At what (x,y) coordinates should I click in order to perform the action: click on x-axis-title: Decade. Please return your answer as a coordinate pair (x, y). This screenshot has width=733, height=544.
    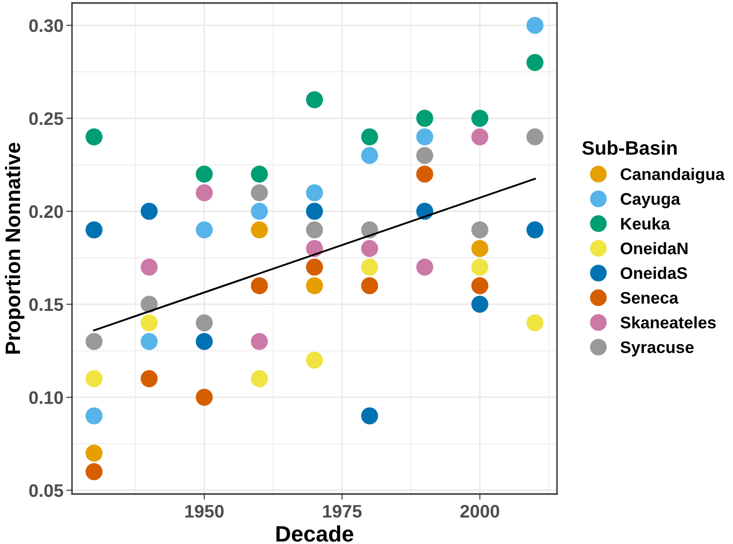
    Looking at the image, I should click on (315, 533).